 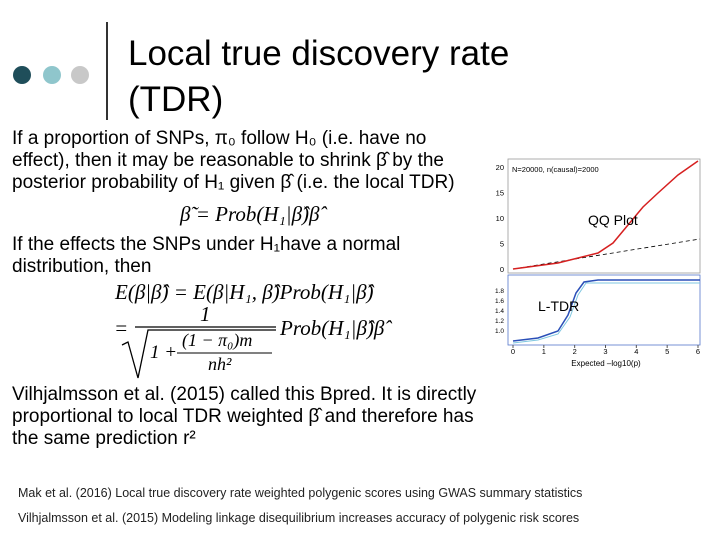 I want to click on panel-note: N=20000, n(causal)=2000, so click(x=555, y=169).